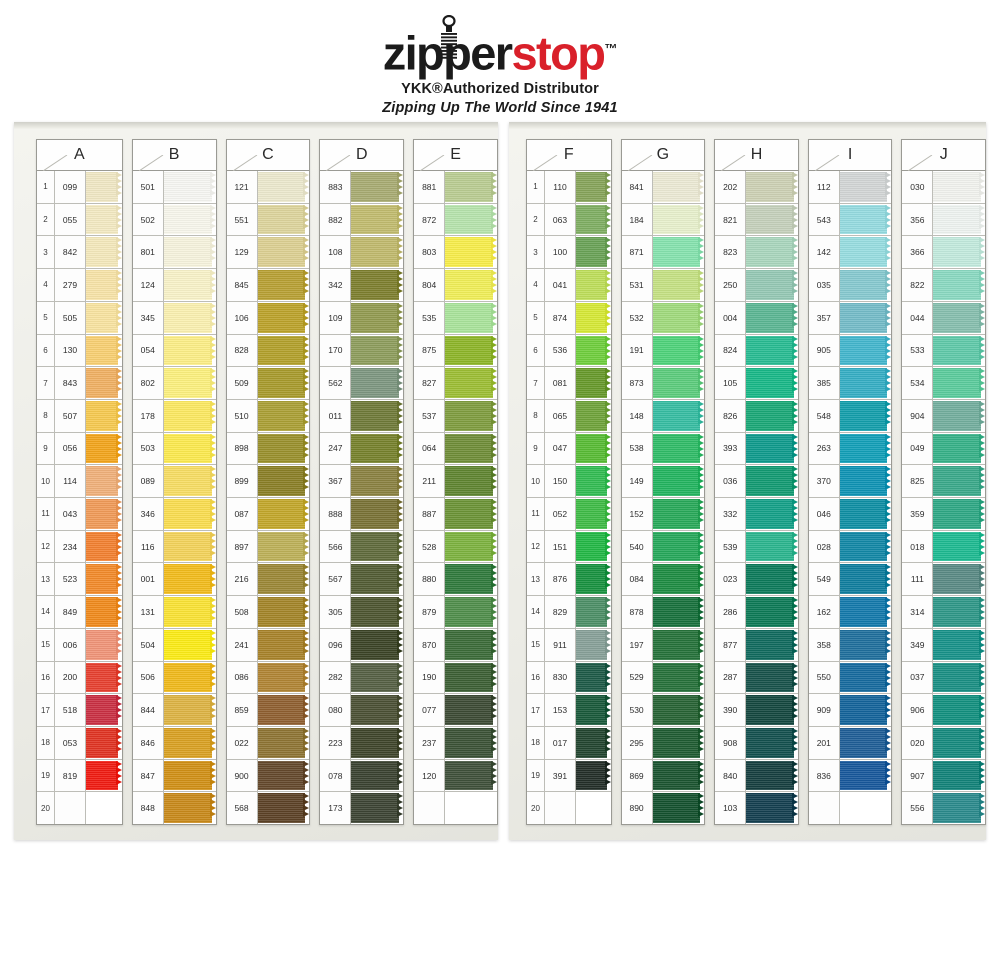 This screenshot has height=978, width=1000. Describe the element at coordinates (455, 710) in the screenshot. I see `color-row: 077` at that location.